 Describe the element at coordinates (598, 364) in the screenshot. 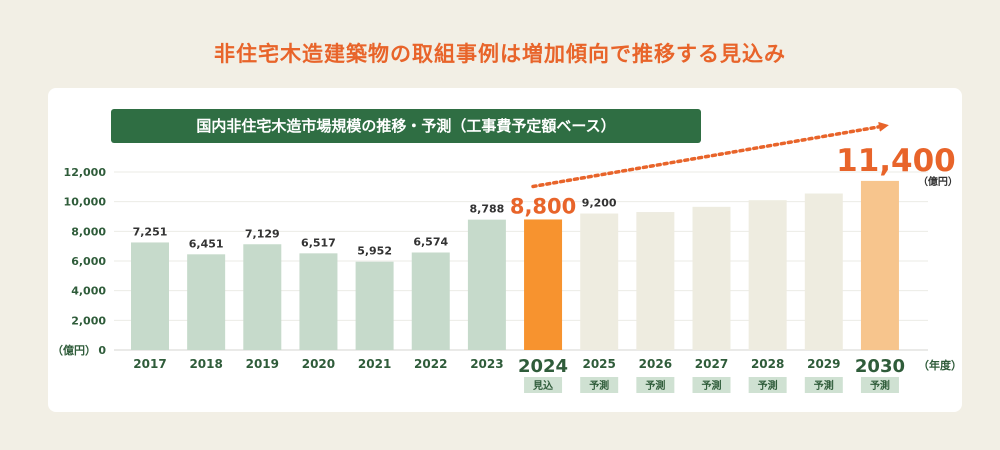

I see `x-tick-label: 2025` at that location.